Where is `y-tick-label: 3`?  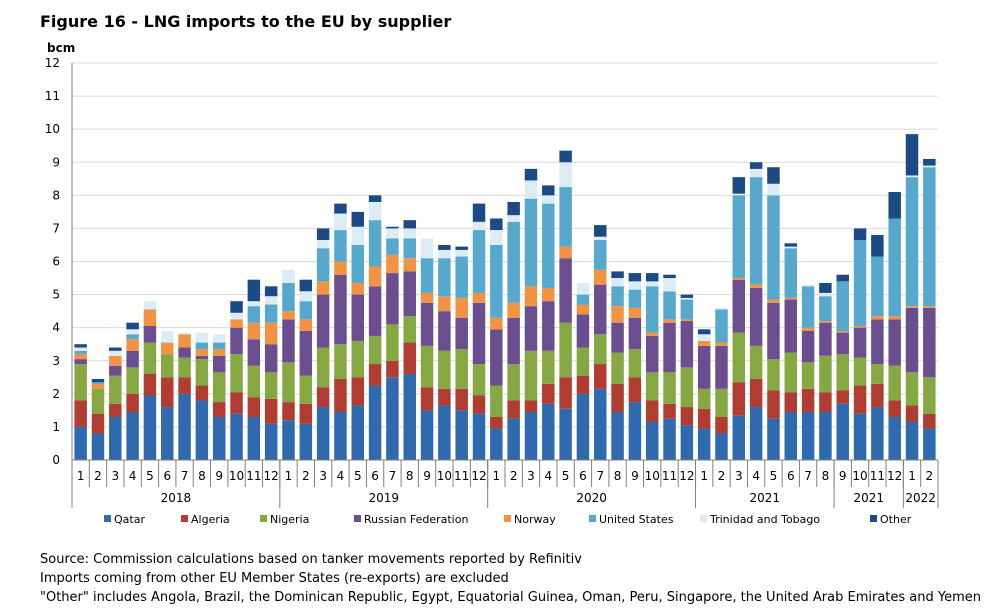
y-tick-label: 3 is located at coordinates (56, 361).